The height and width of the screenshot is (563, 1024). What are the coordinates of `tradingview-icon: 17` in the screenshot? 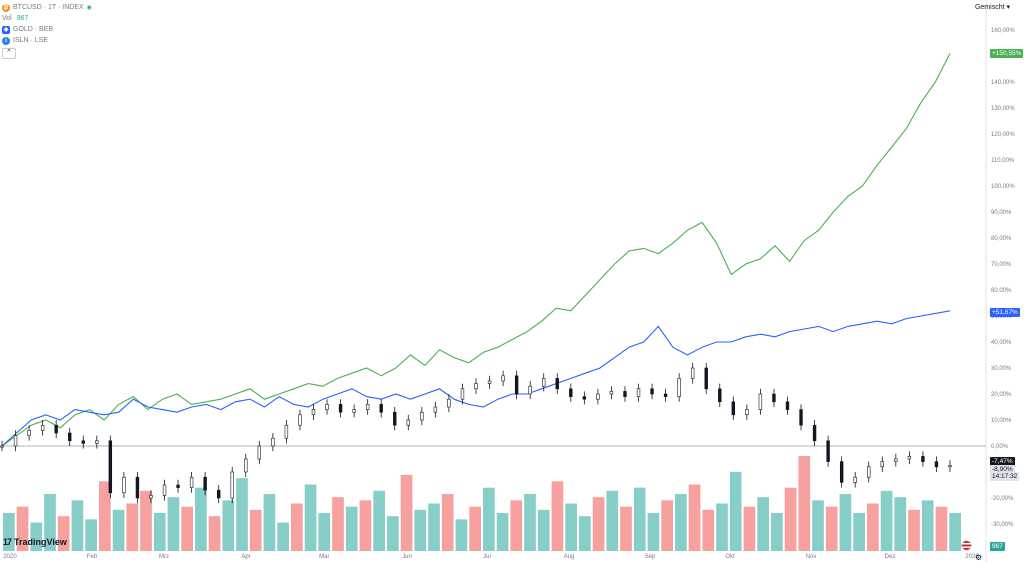 It's located at (7, 542).